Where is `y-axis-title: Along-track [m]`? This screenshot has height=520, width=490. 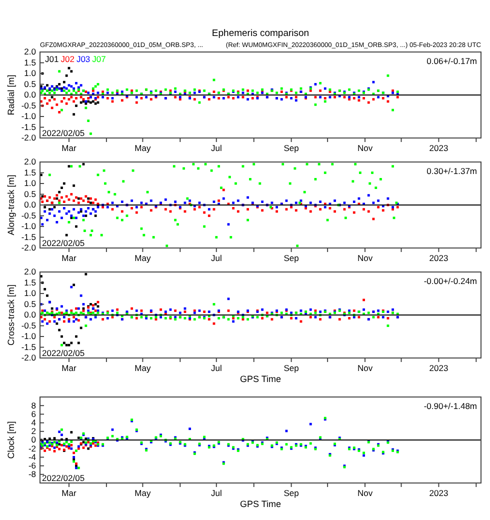
y-axis-title: Along-track [m] is located at coordinates (11, 205).